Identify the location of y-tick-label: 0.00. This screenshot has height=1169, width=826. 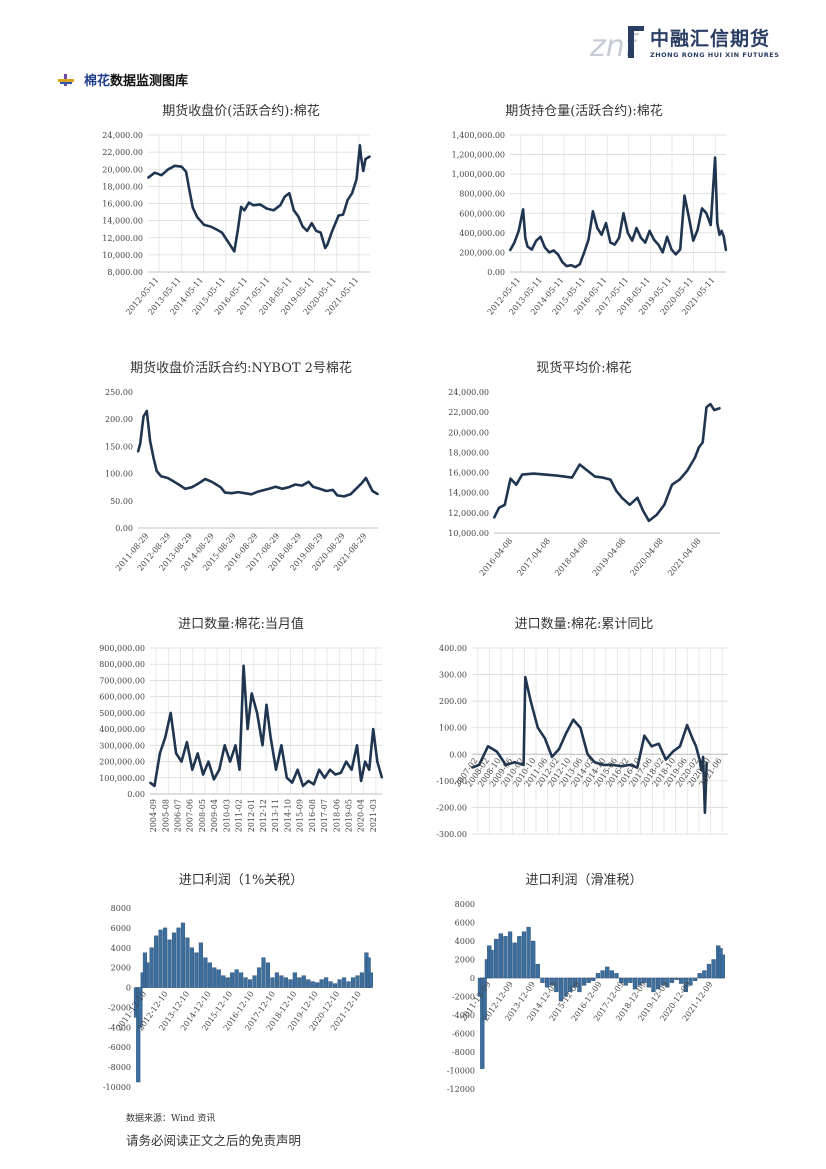
(124, 528).